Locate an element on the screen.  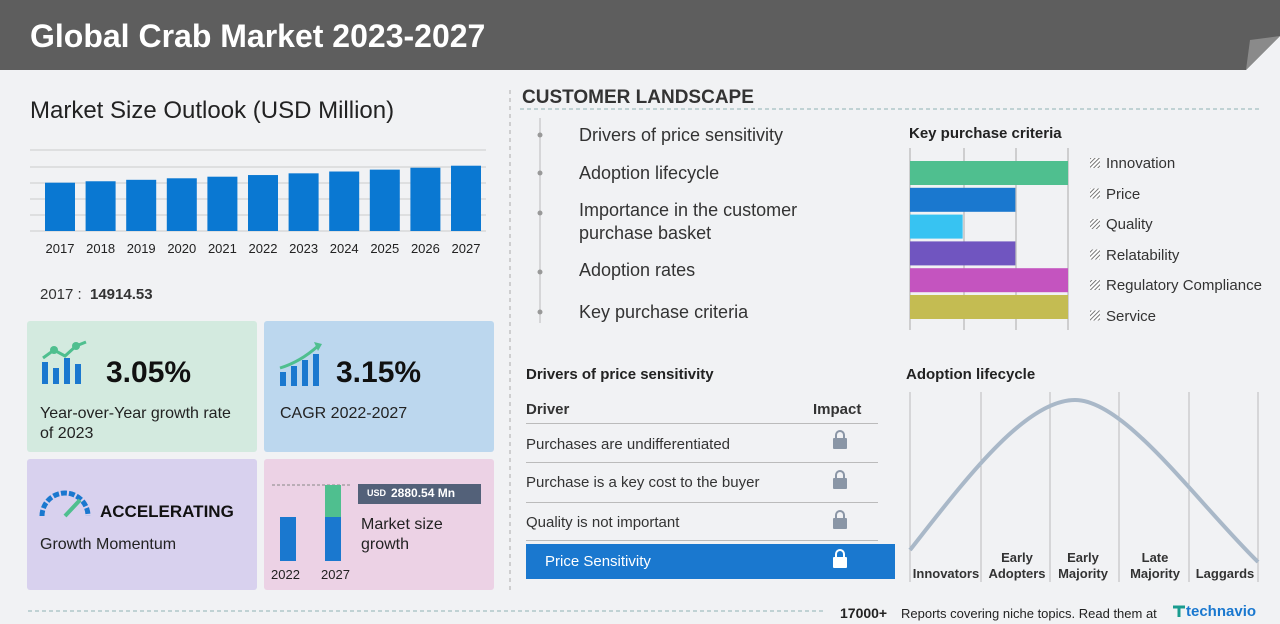
growth-value: 2880.54 Mn is located at coordinates (423, 493).